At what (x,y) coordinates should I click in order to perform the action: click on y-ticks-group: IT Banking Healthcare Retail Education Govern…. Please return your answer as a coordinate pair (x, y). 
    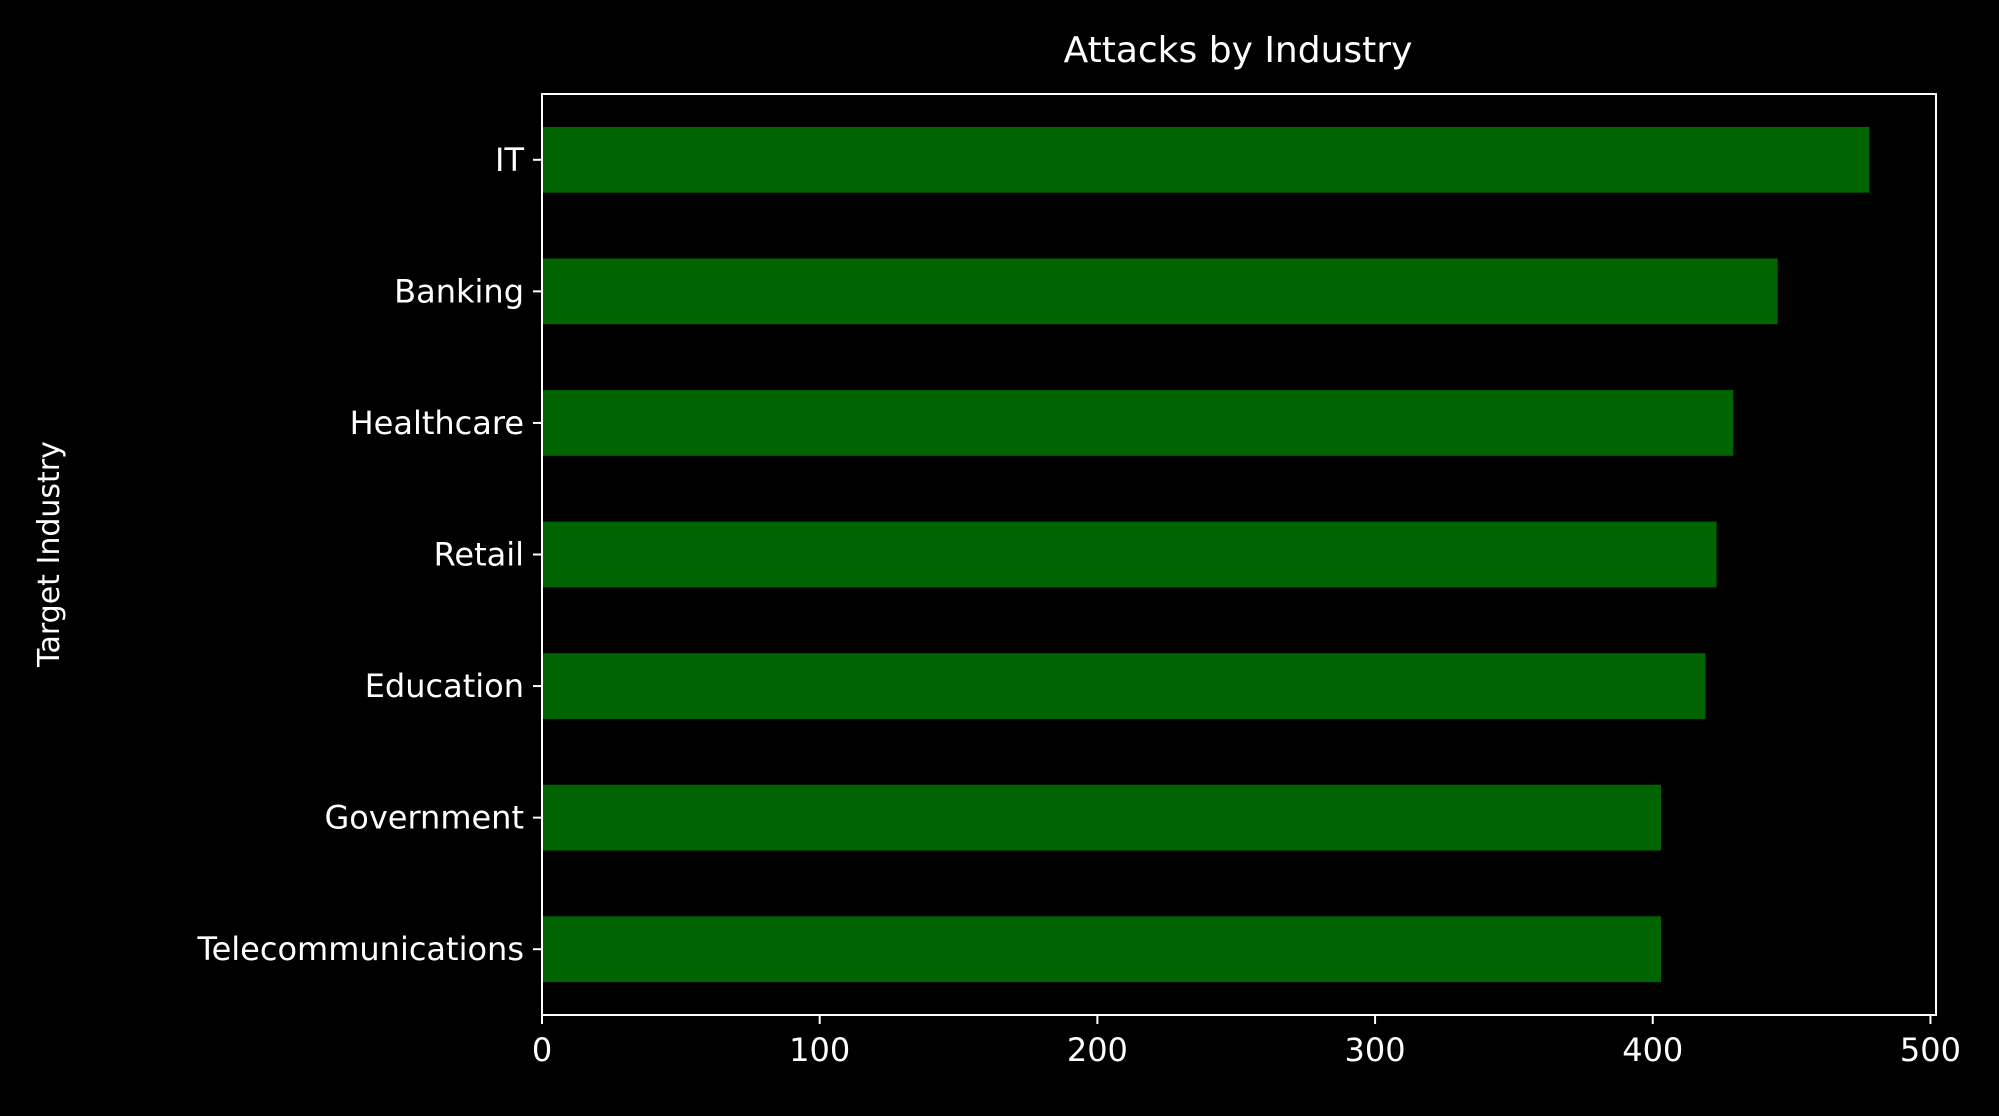
    Looking at the image, I should click on (369, 554).